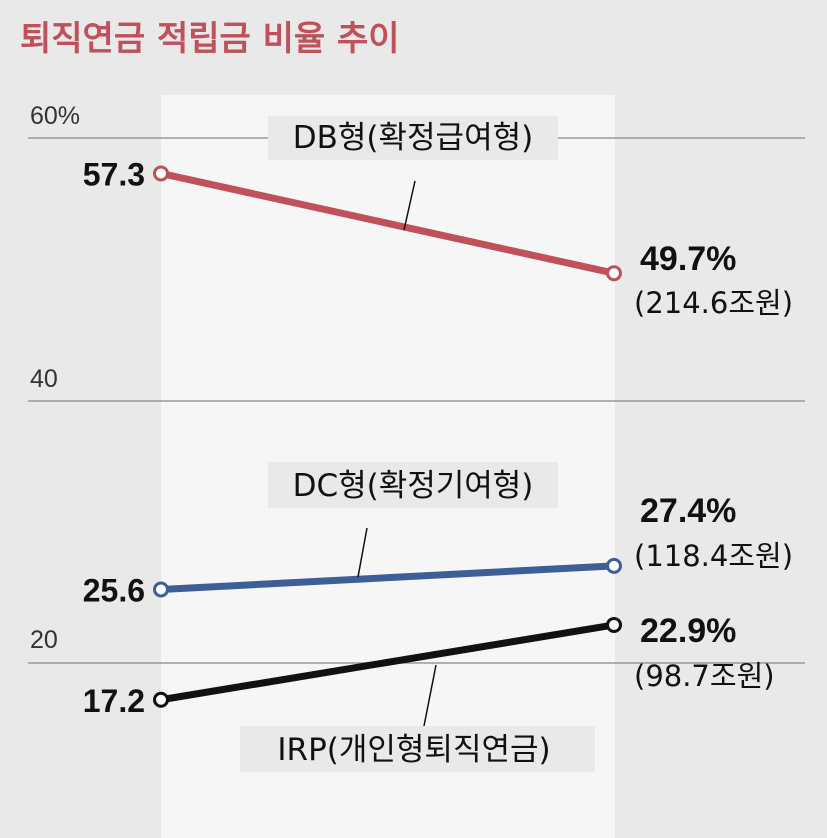  Describe the element at coordinates (688, 631) in the screenshot. I see `irp-end-label: 22.9%` at that location.